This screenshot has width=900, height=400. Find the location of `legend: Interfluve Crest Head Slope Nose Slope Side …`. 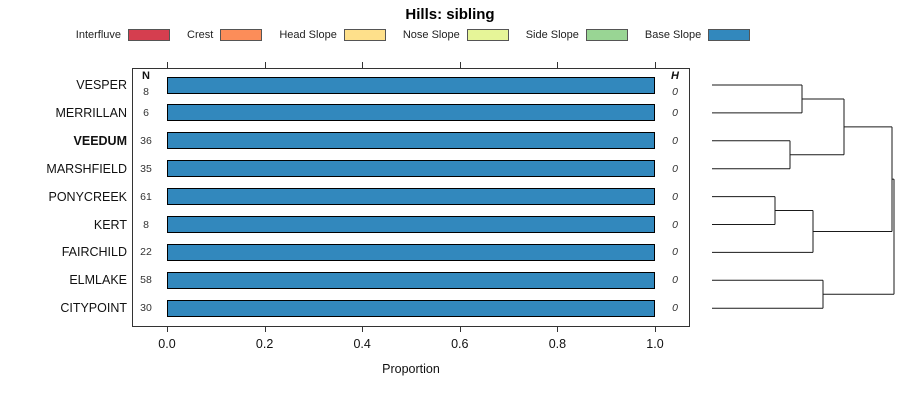

legend: Interfluve Crest Head Slope Nose Slope Side … is located at coordinates (413, 35).